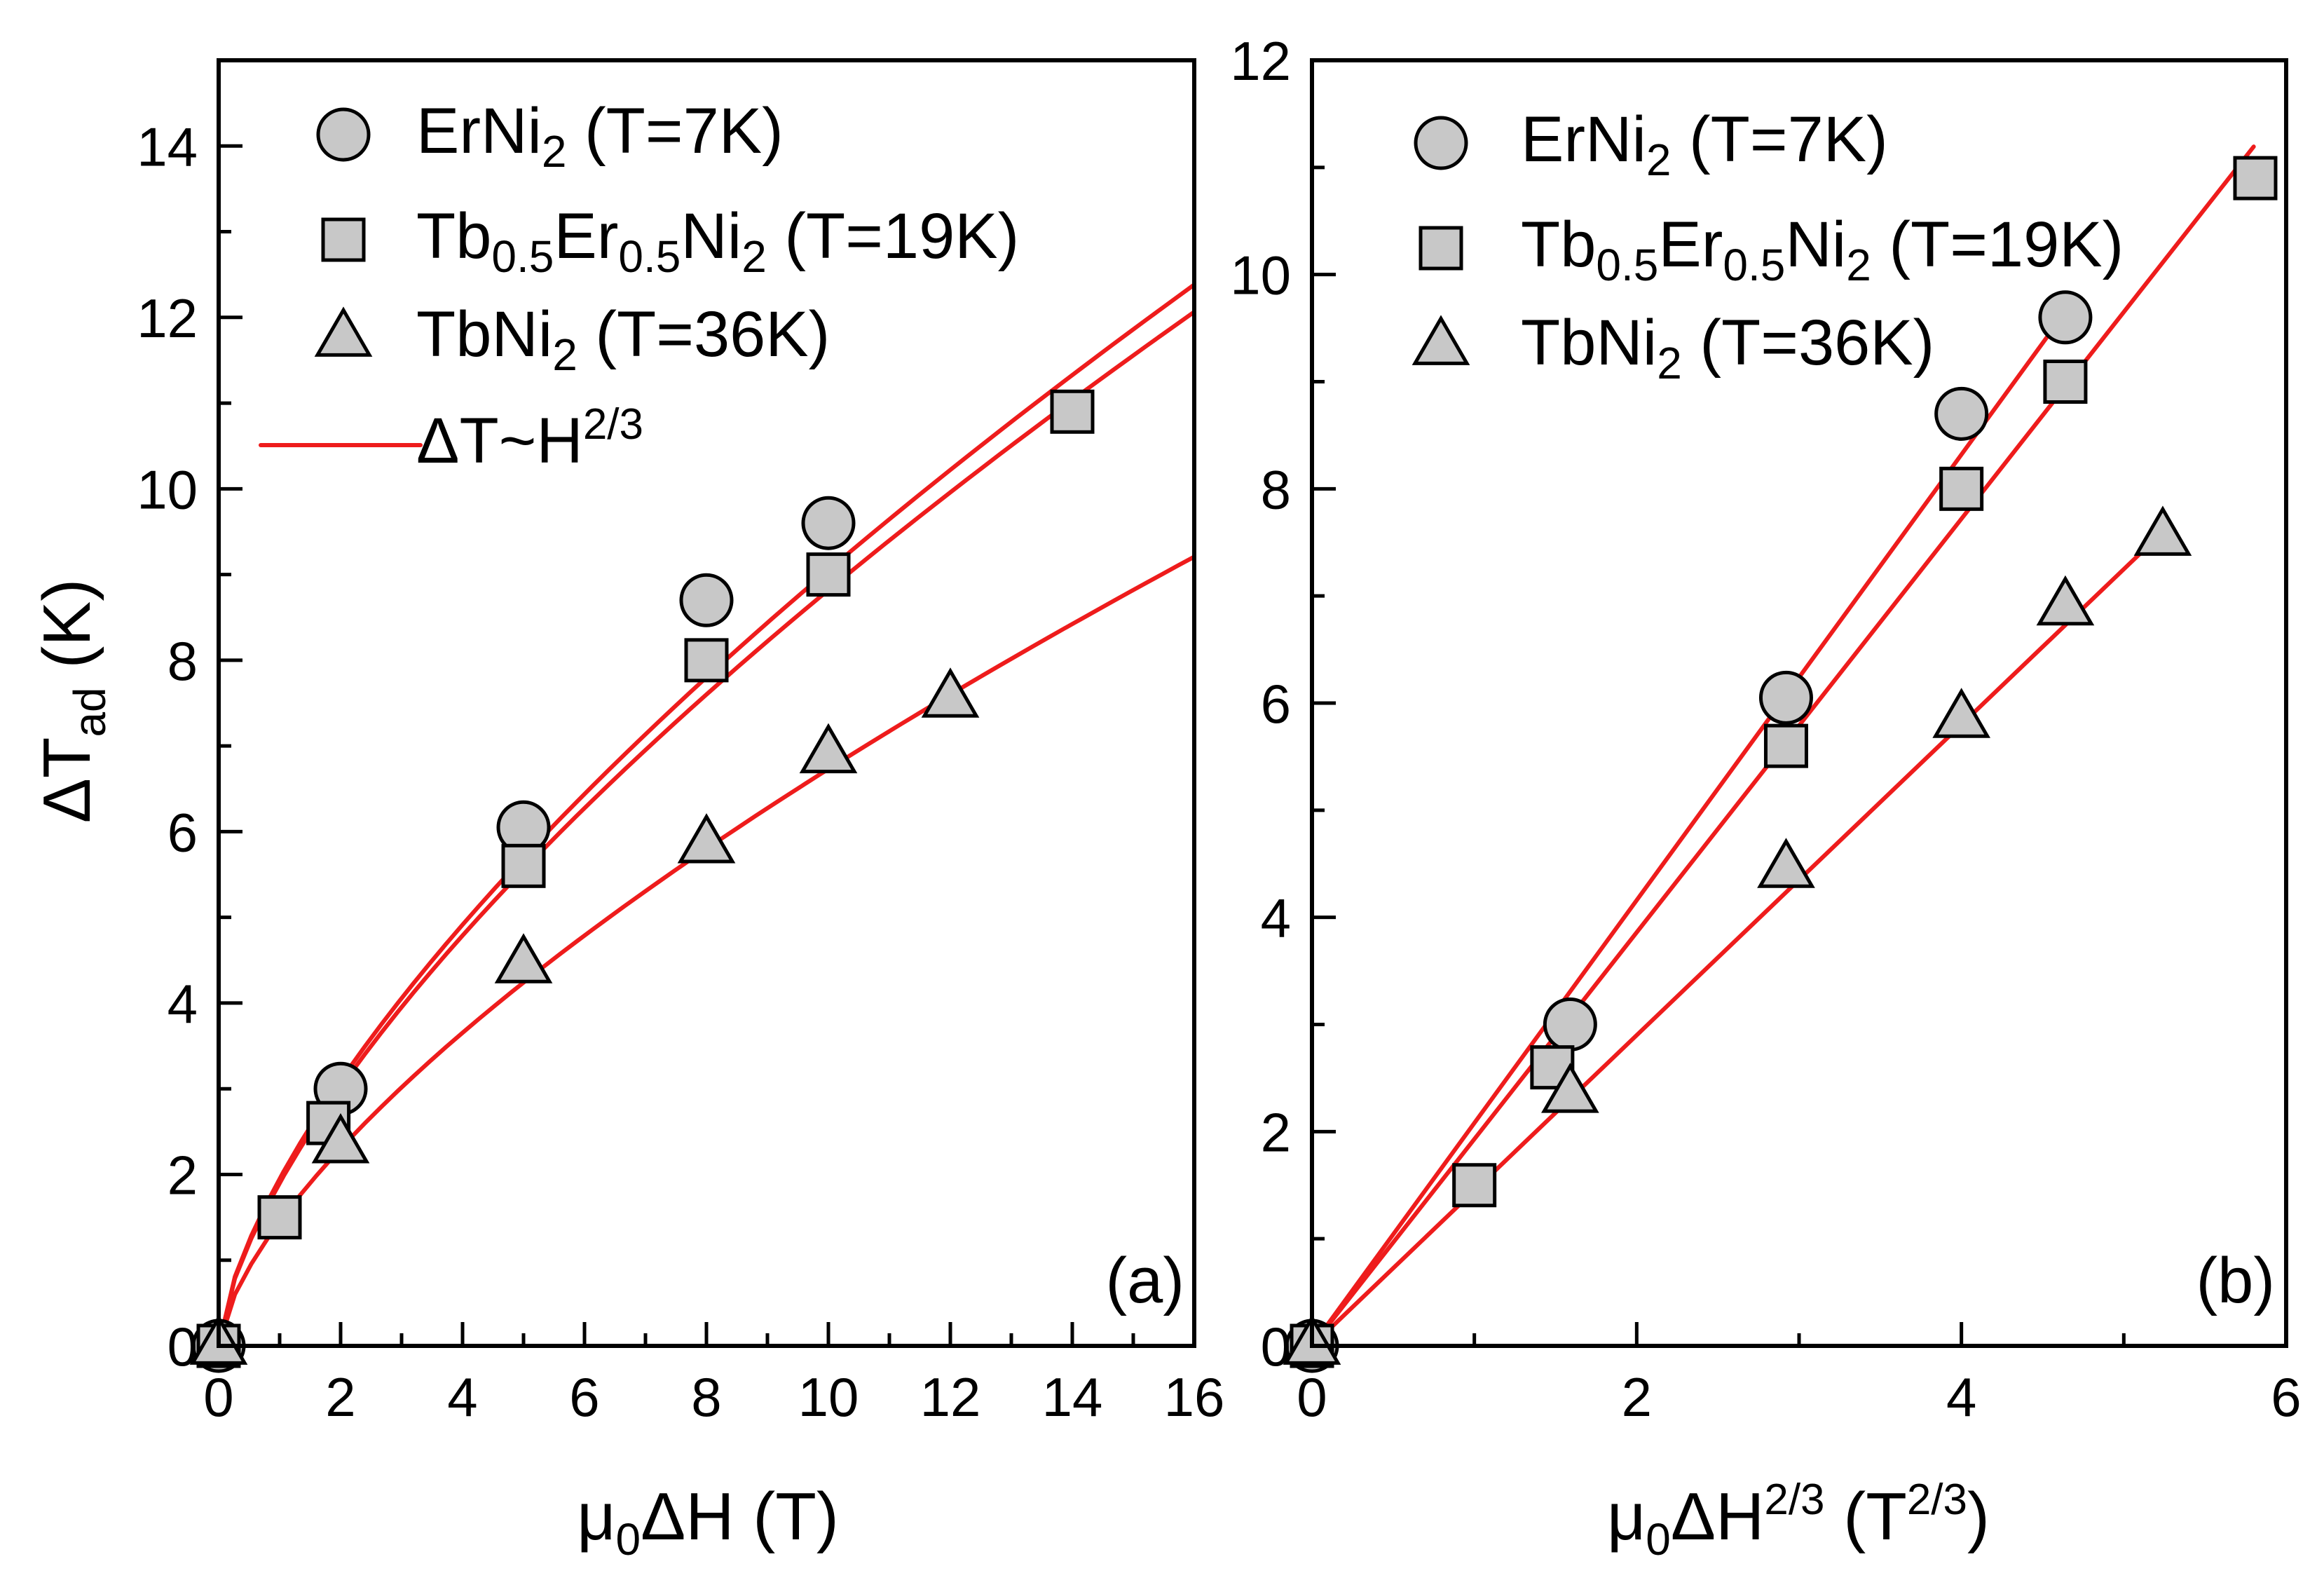 The image size is (2324, 1573). Describe the element at coordinates (1822, 250) in the screenshot. I see `panel-b-legend-item-tberni: Tb0.5Er0.5Ni2 (T=19K)` at that location.